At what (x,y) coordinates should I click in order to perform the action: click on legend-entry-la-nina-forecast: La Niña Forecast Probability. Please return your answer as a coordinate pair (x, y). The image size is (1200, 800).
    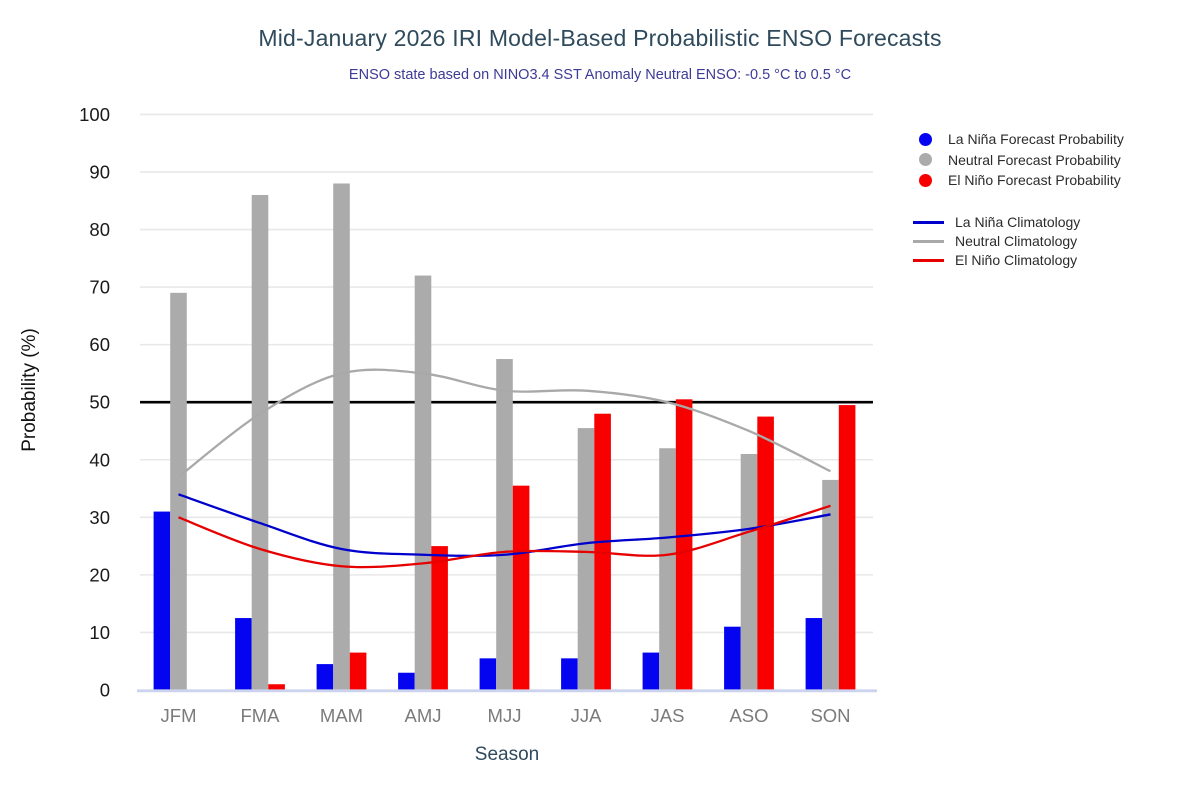
    Looking at the image, I should click on (1018, 139).